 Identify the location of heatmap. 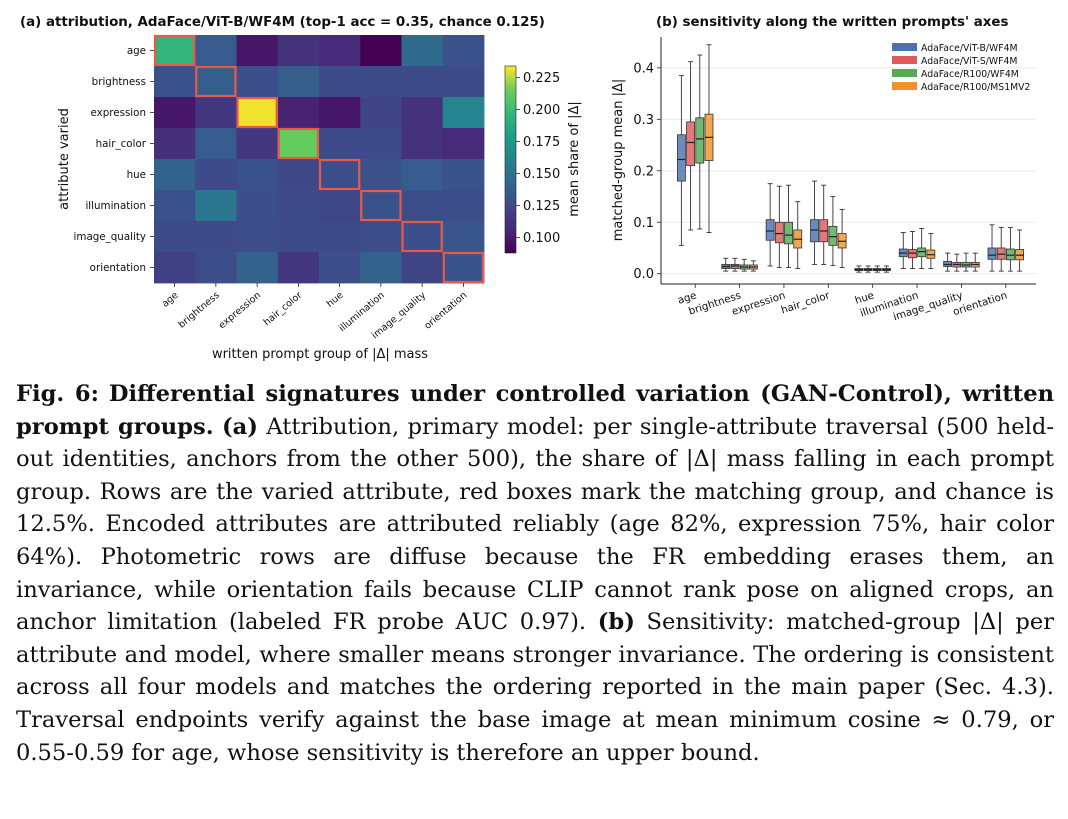
(319, 159).